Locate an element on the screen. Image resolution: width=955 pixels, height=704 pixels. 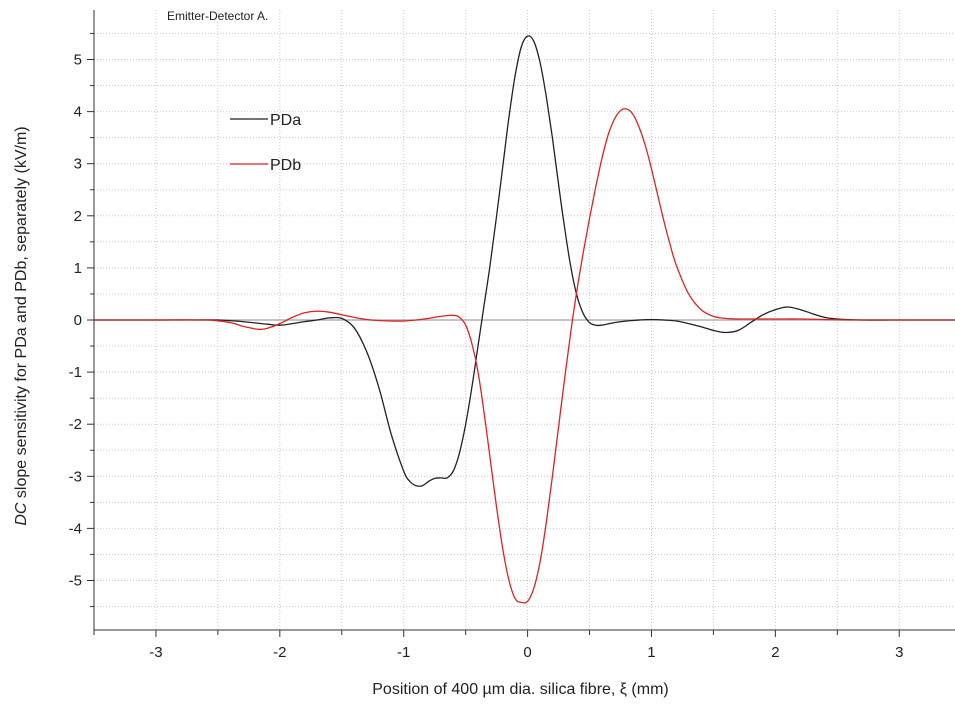
x-tick-label: 0 is located at coordinates (527, 652).